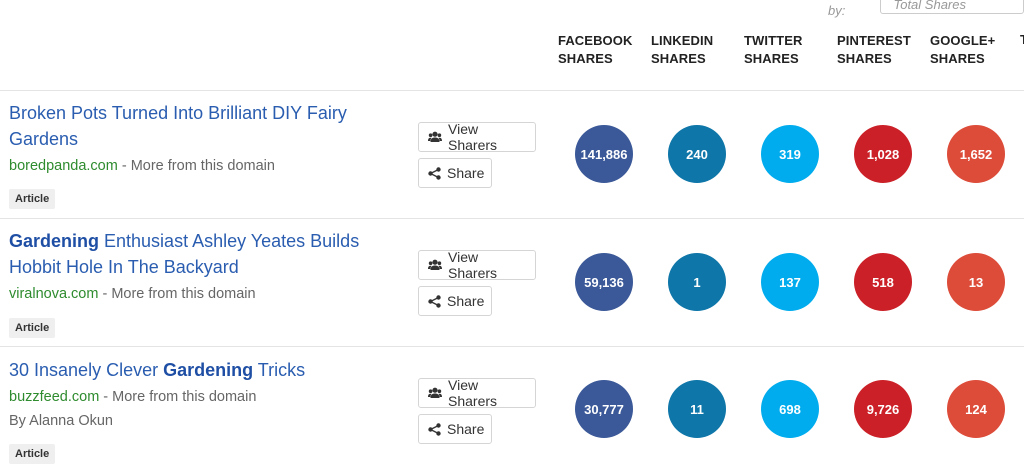 This screenshot has height=469, width=1024. I want to click on sort-control: Sort by: Total Shares, so click(926, 9).